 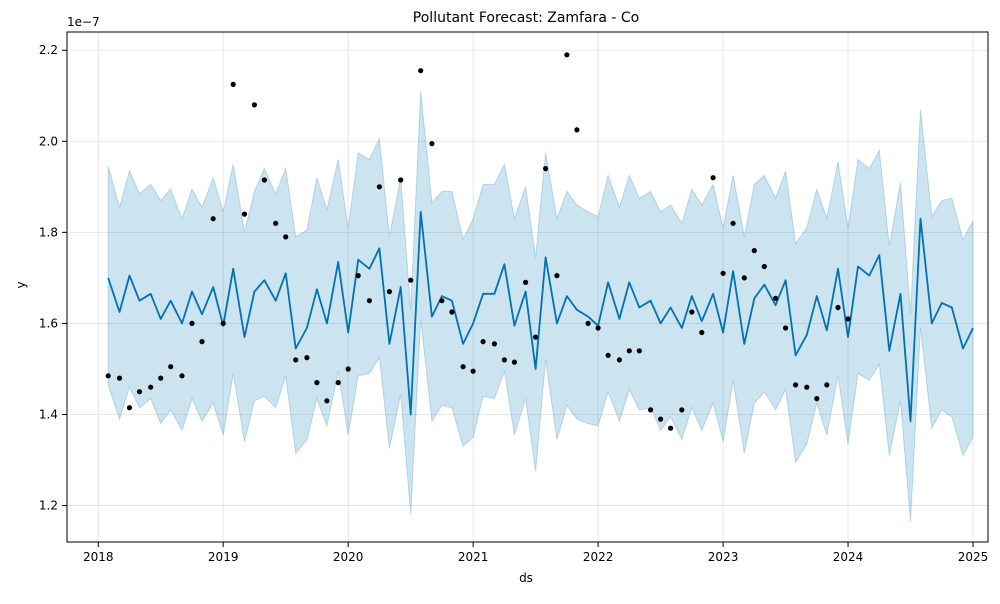 I want to click on y-axis-label: y, so click(x=21, y=284).